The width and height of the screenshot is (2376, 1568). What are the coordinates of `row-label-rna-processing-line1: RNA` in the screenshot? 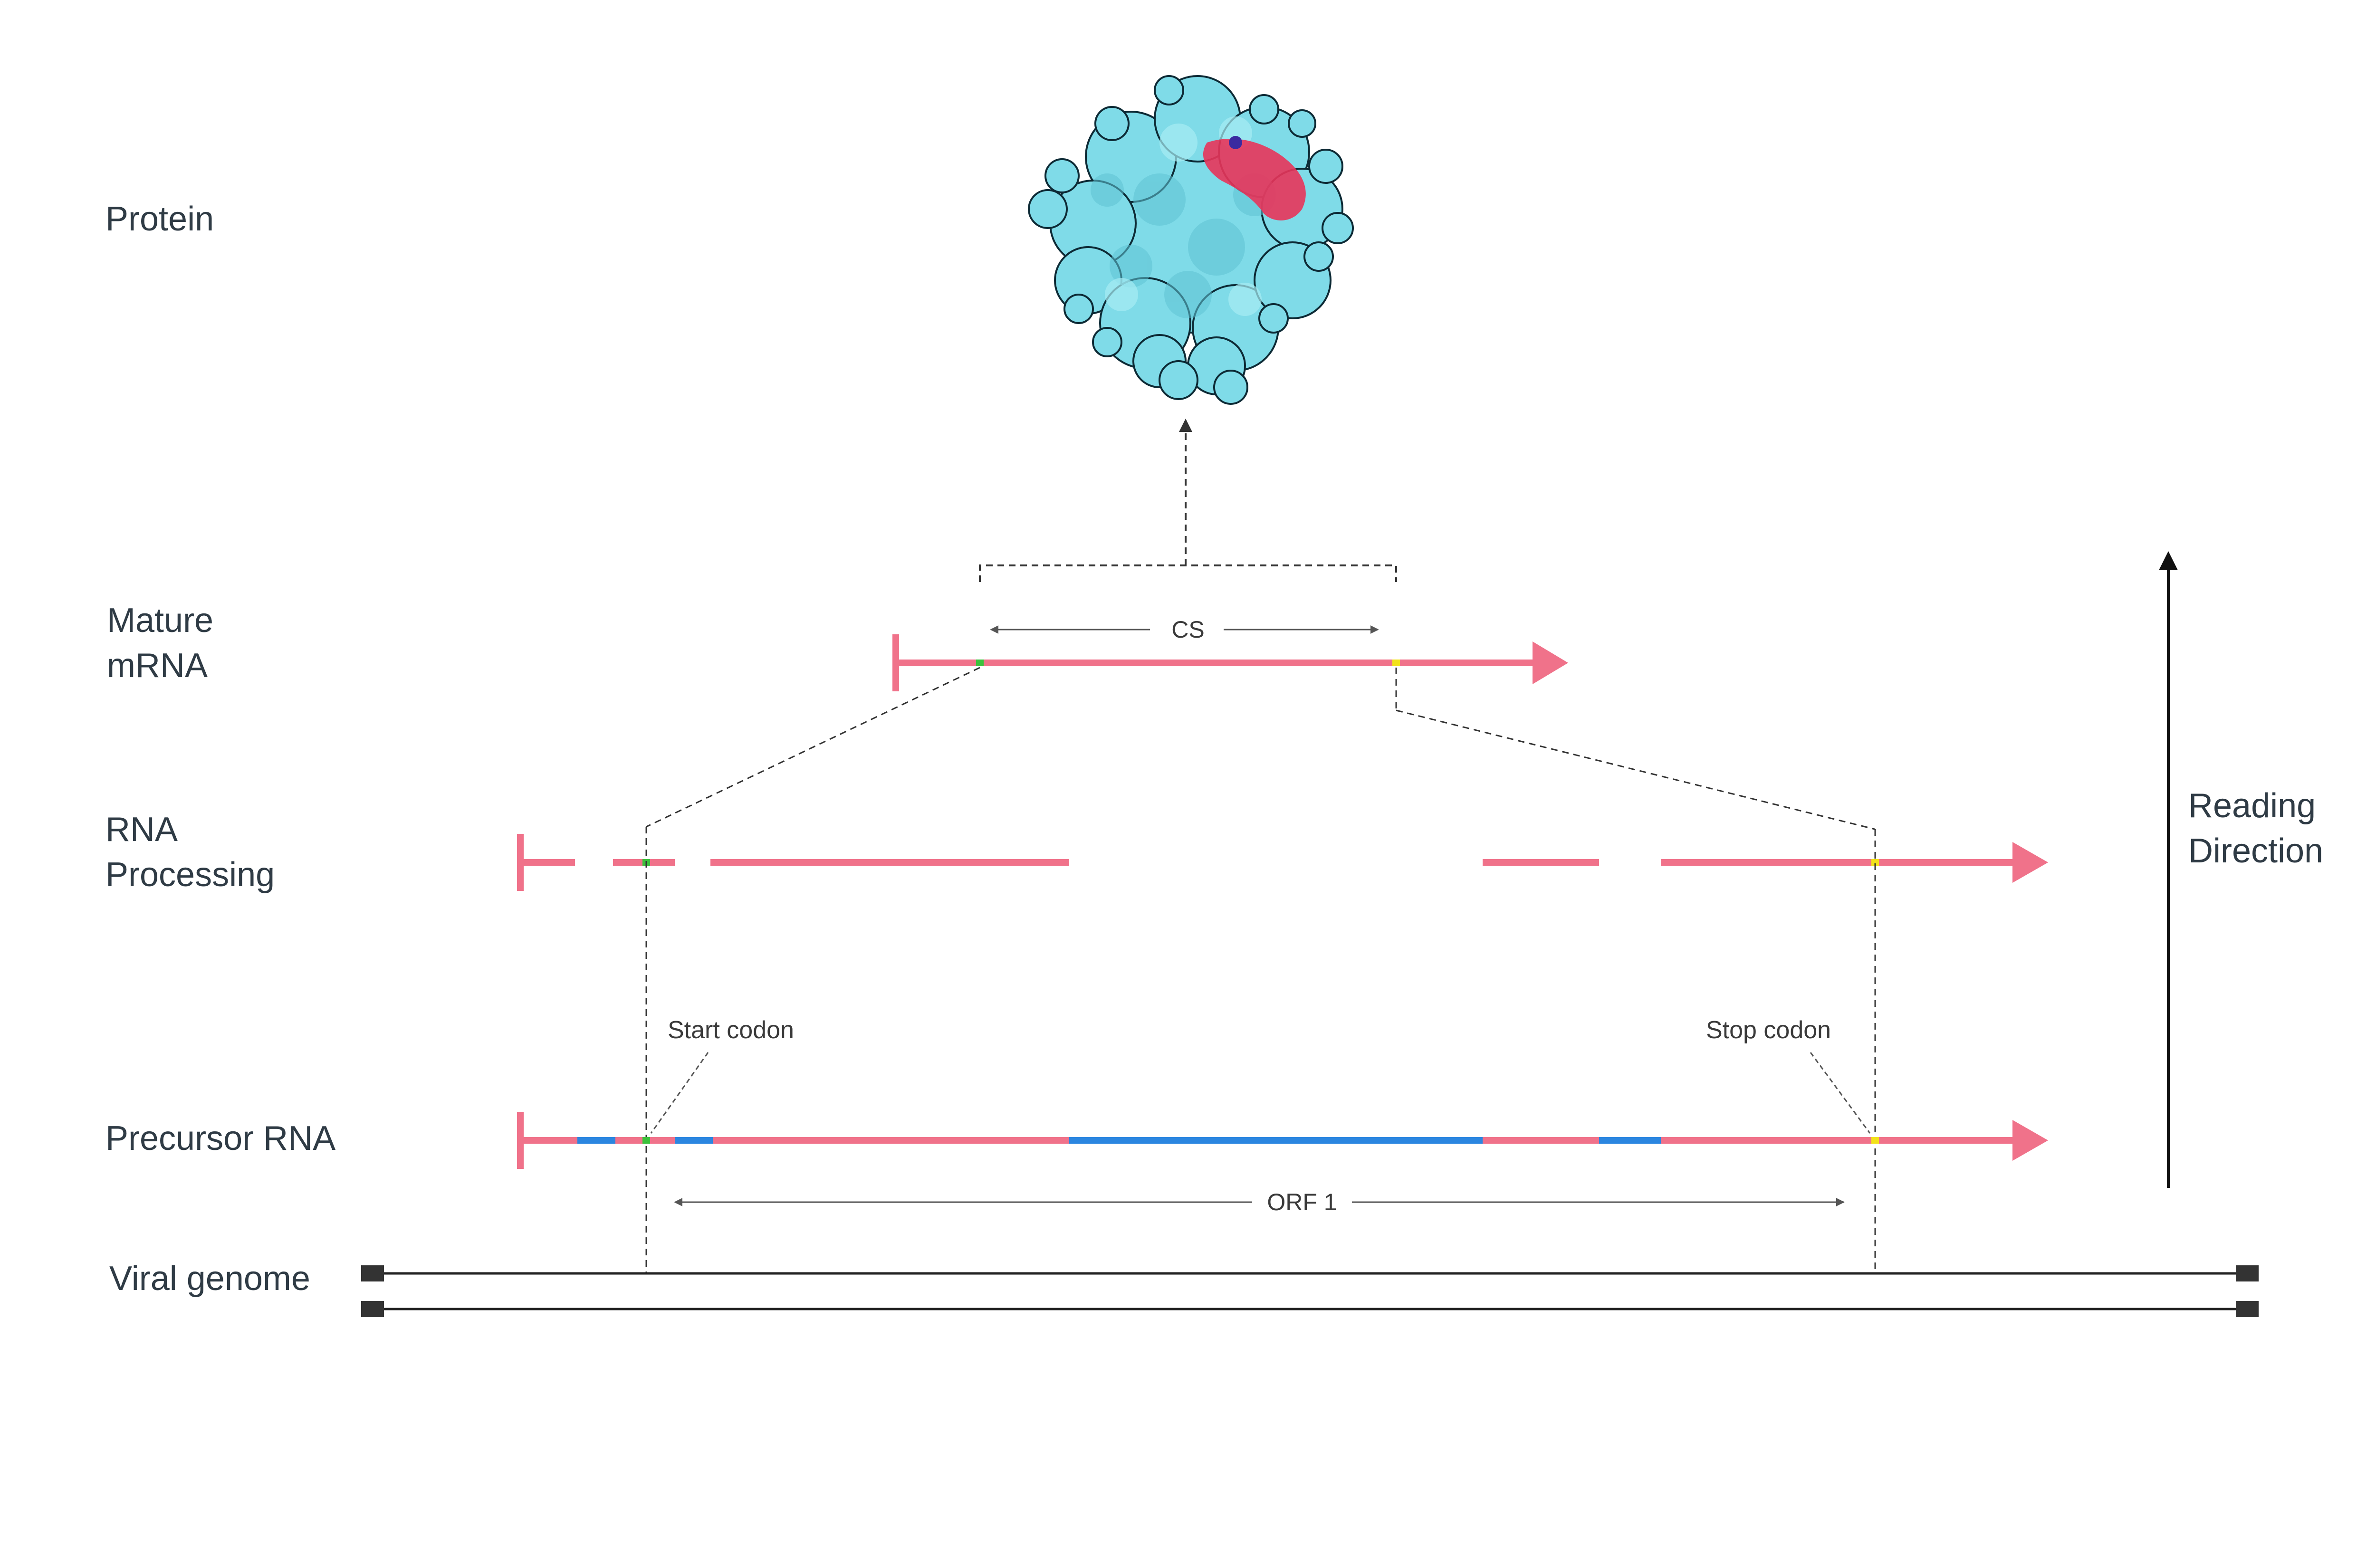 It's located at (141, 830).